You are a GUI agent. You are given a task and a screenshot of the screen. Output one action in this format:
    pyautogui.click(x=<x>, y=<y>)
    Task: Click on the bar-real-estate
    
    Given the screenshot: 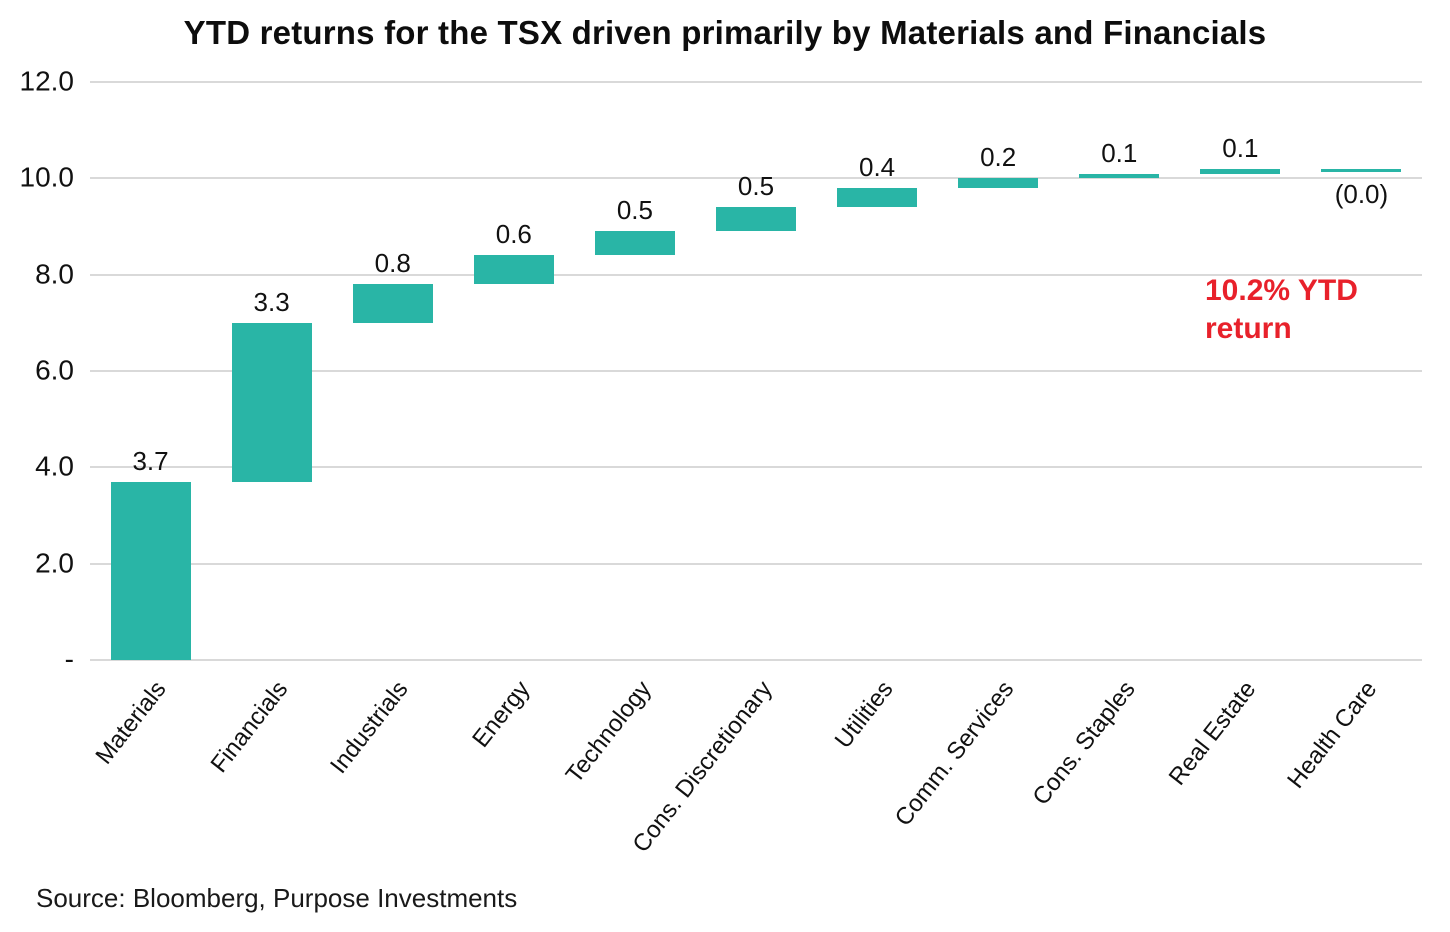 What is the action you would take?
    pyautogui.click(x=1240, y=171)
    